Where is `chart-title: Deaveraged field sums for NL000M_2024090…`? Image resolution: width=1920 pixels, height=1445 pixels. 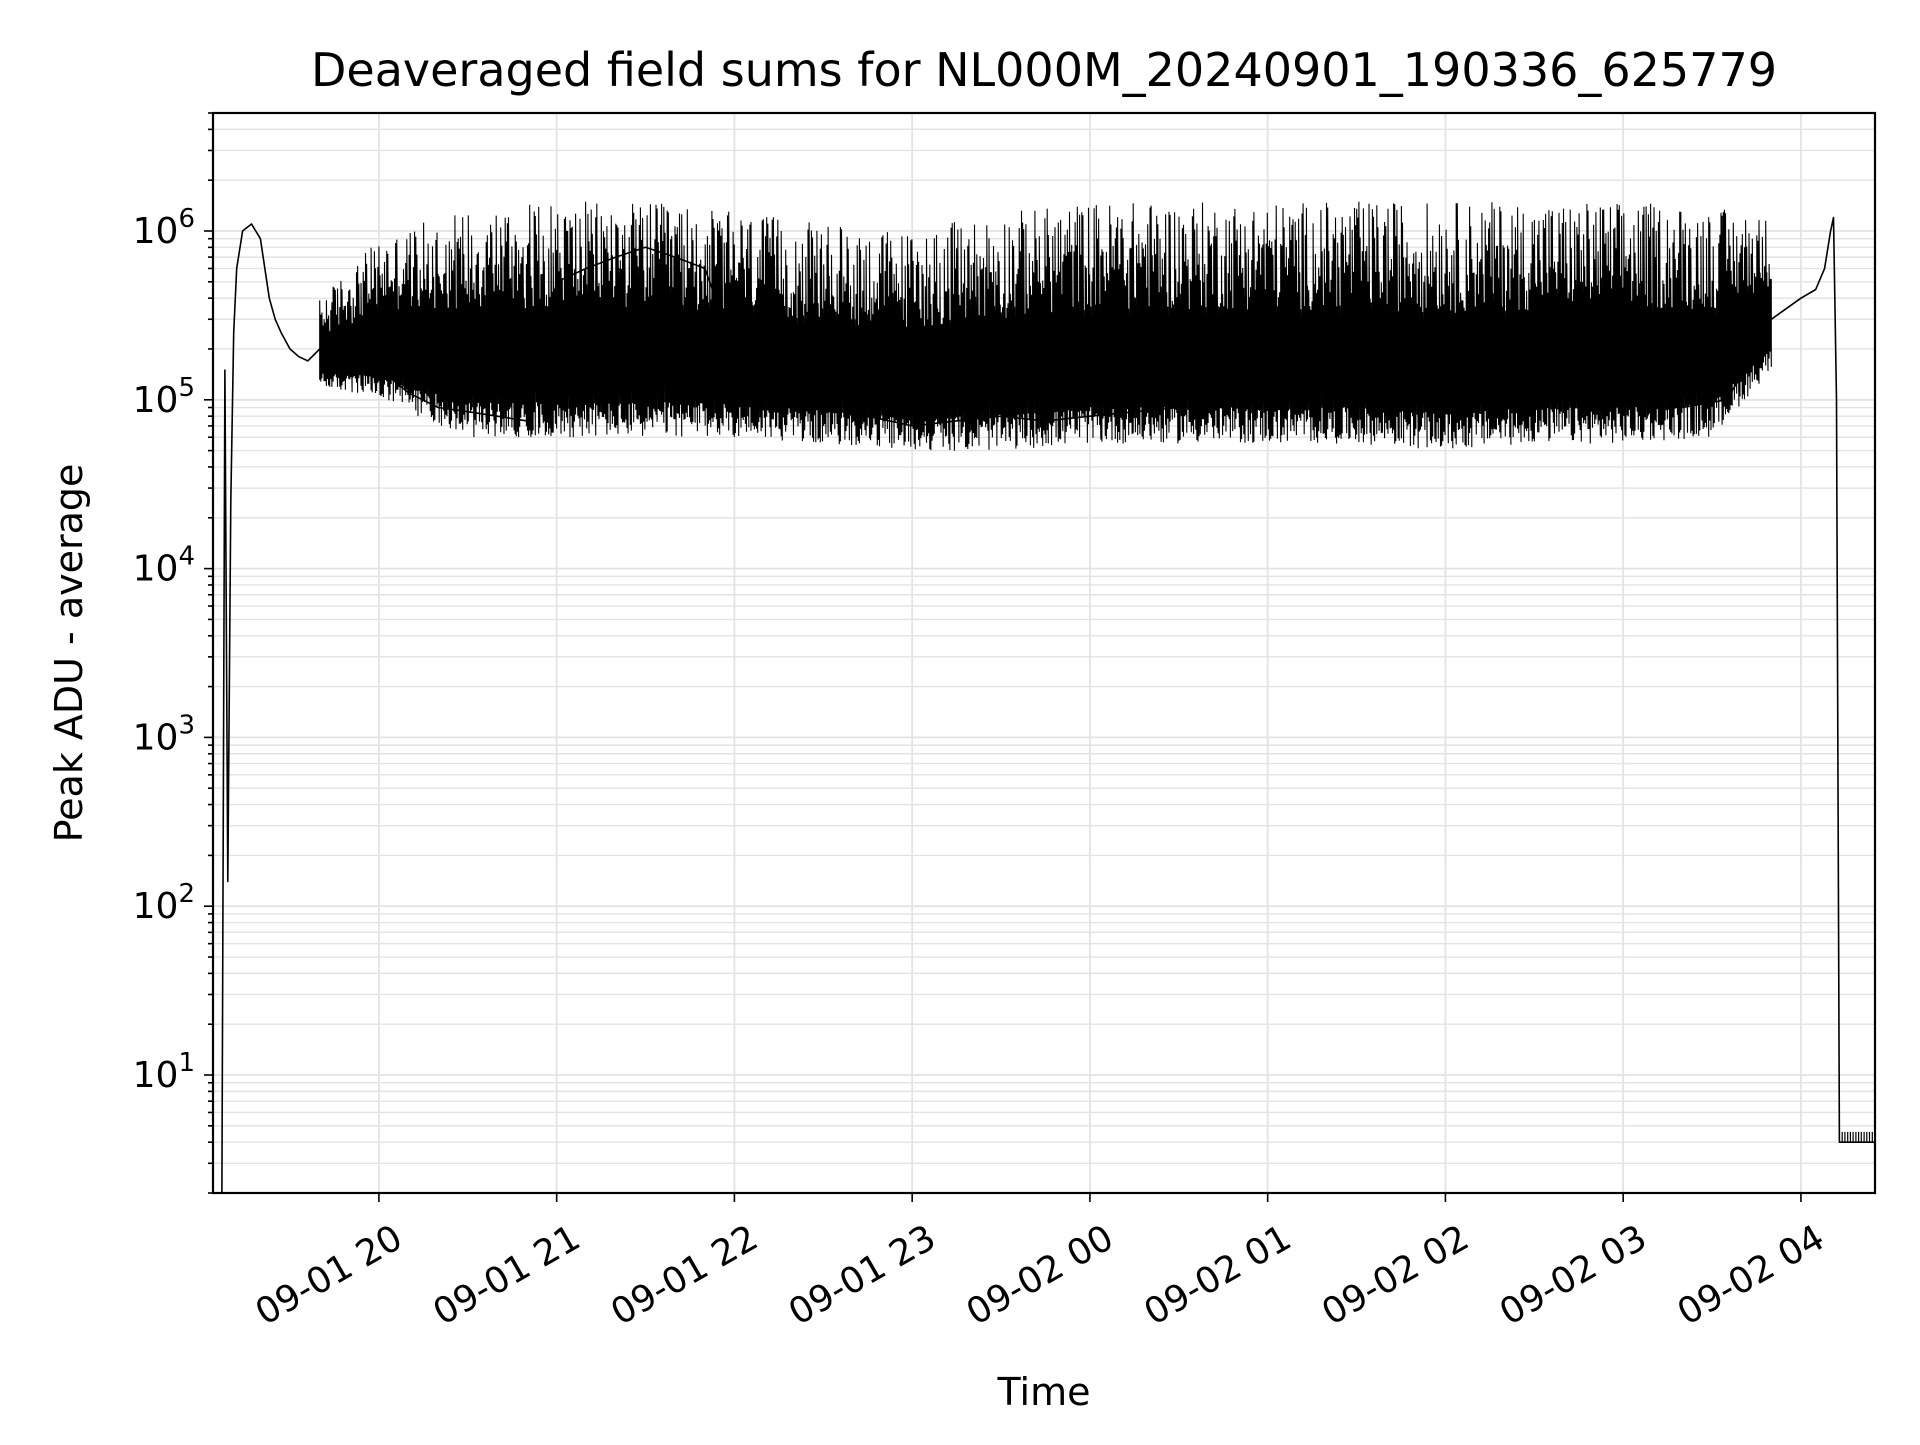 chart-title: Deaveraged field sums for NL000M_2024090… is located at coordinates (1044, 70).